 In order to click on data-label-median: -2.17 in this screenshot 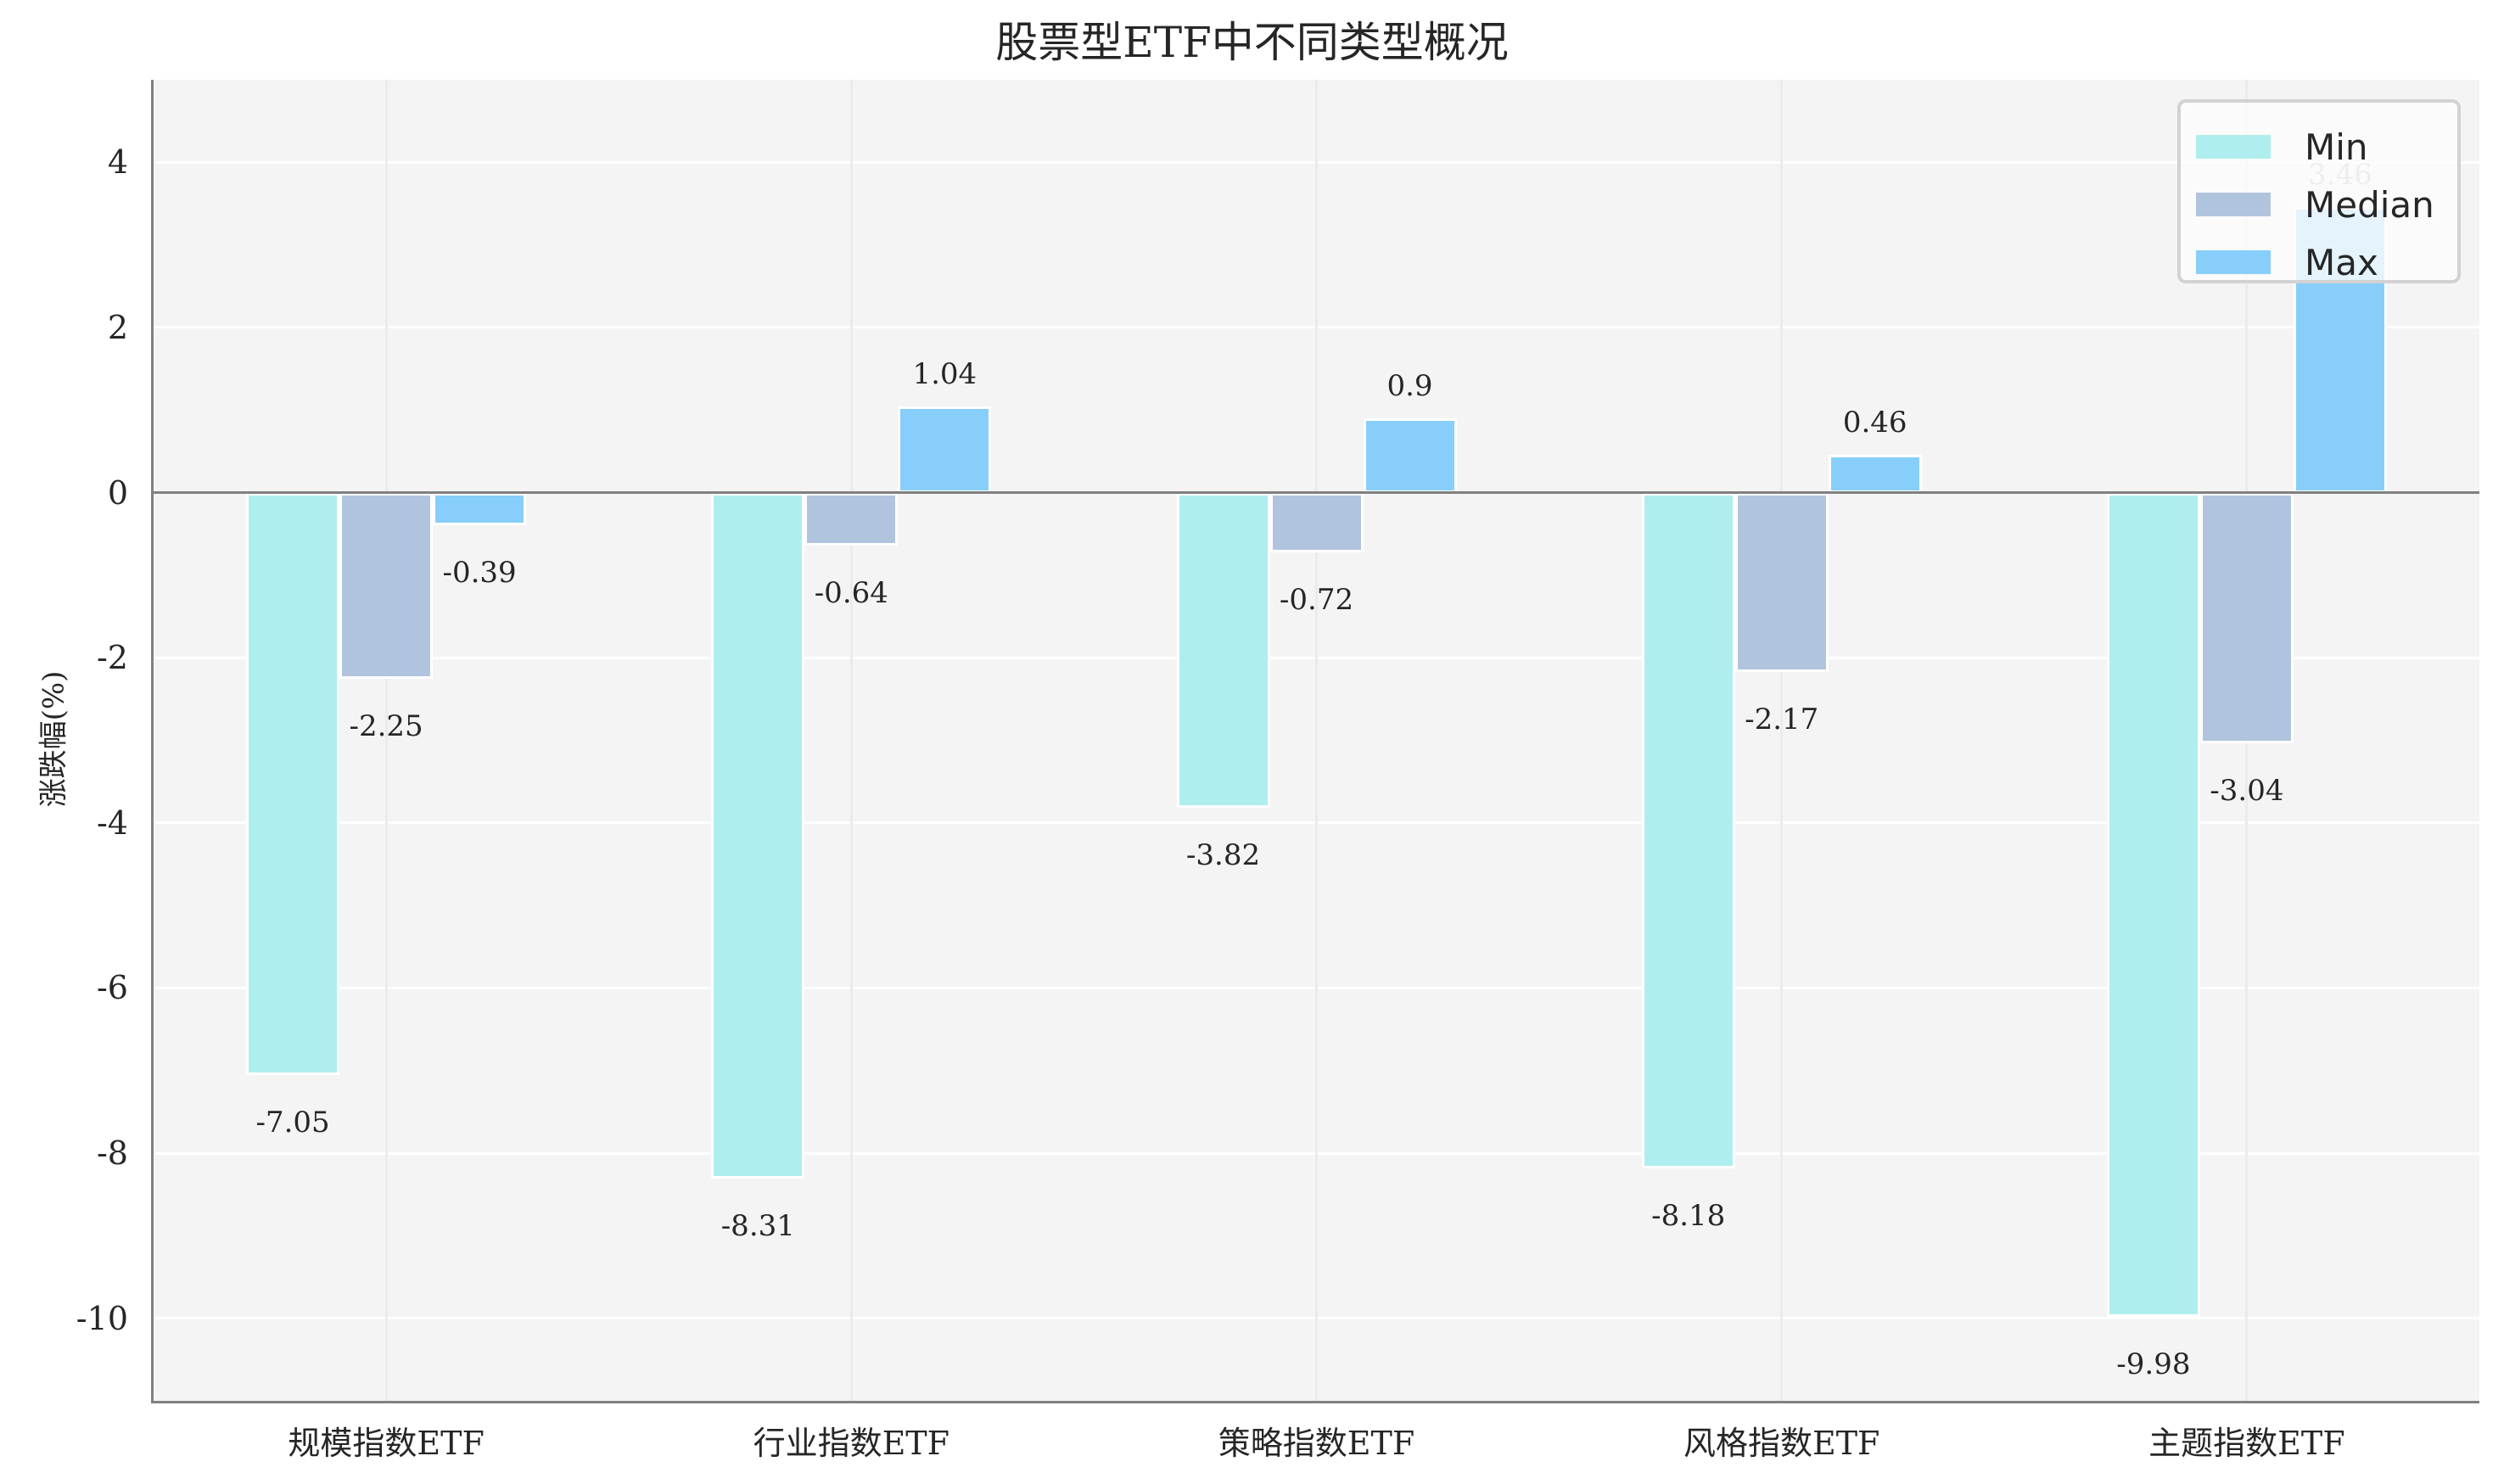, I will do `click(1782, 719)`.